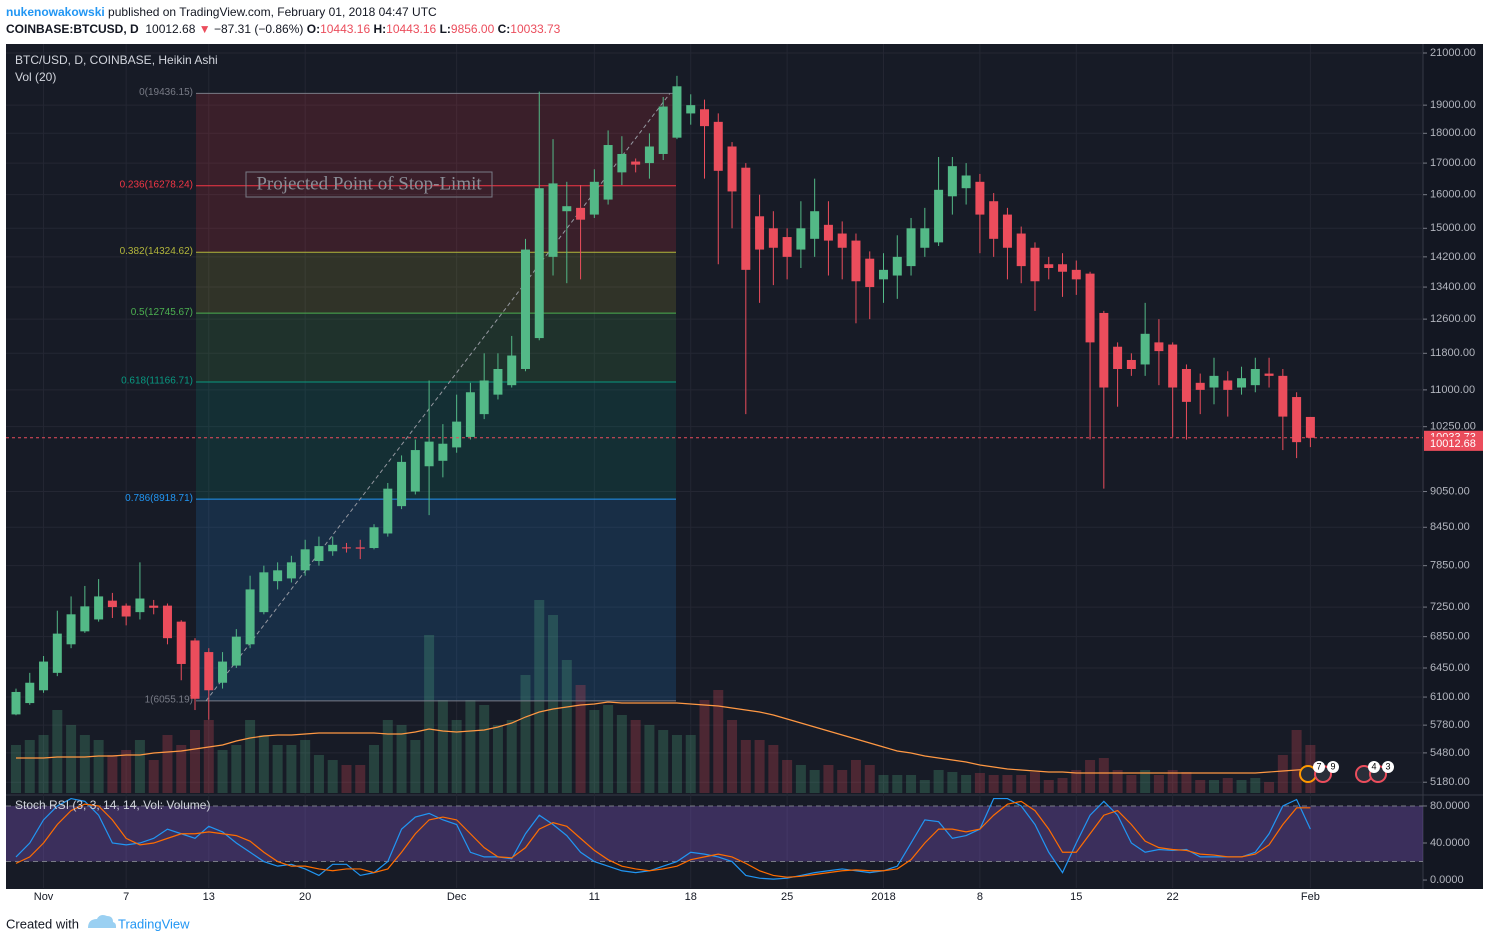  I want to click on y-tick-label: 13400.00, so click(1453, 287).